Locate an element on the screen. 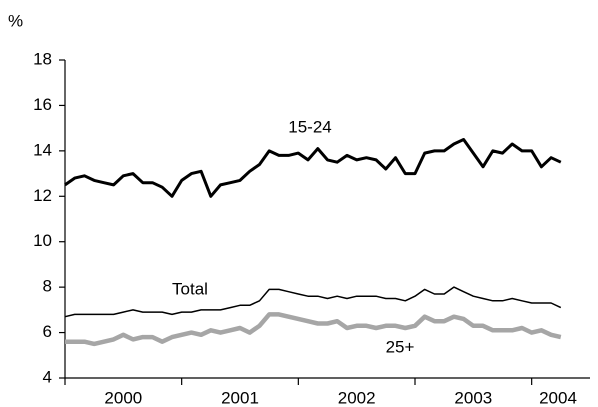 Image resolution: width=598 pixels, height=407 pixels. y-tick-label: 6 is located at coordinates (47, 331).